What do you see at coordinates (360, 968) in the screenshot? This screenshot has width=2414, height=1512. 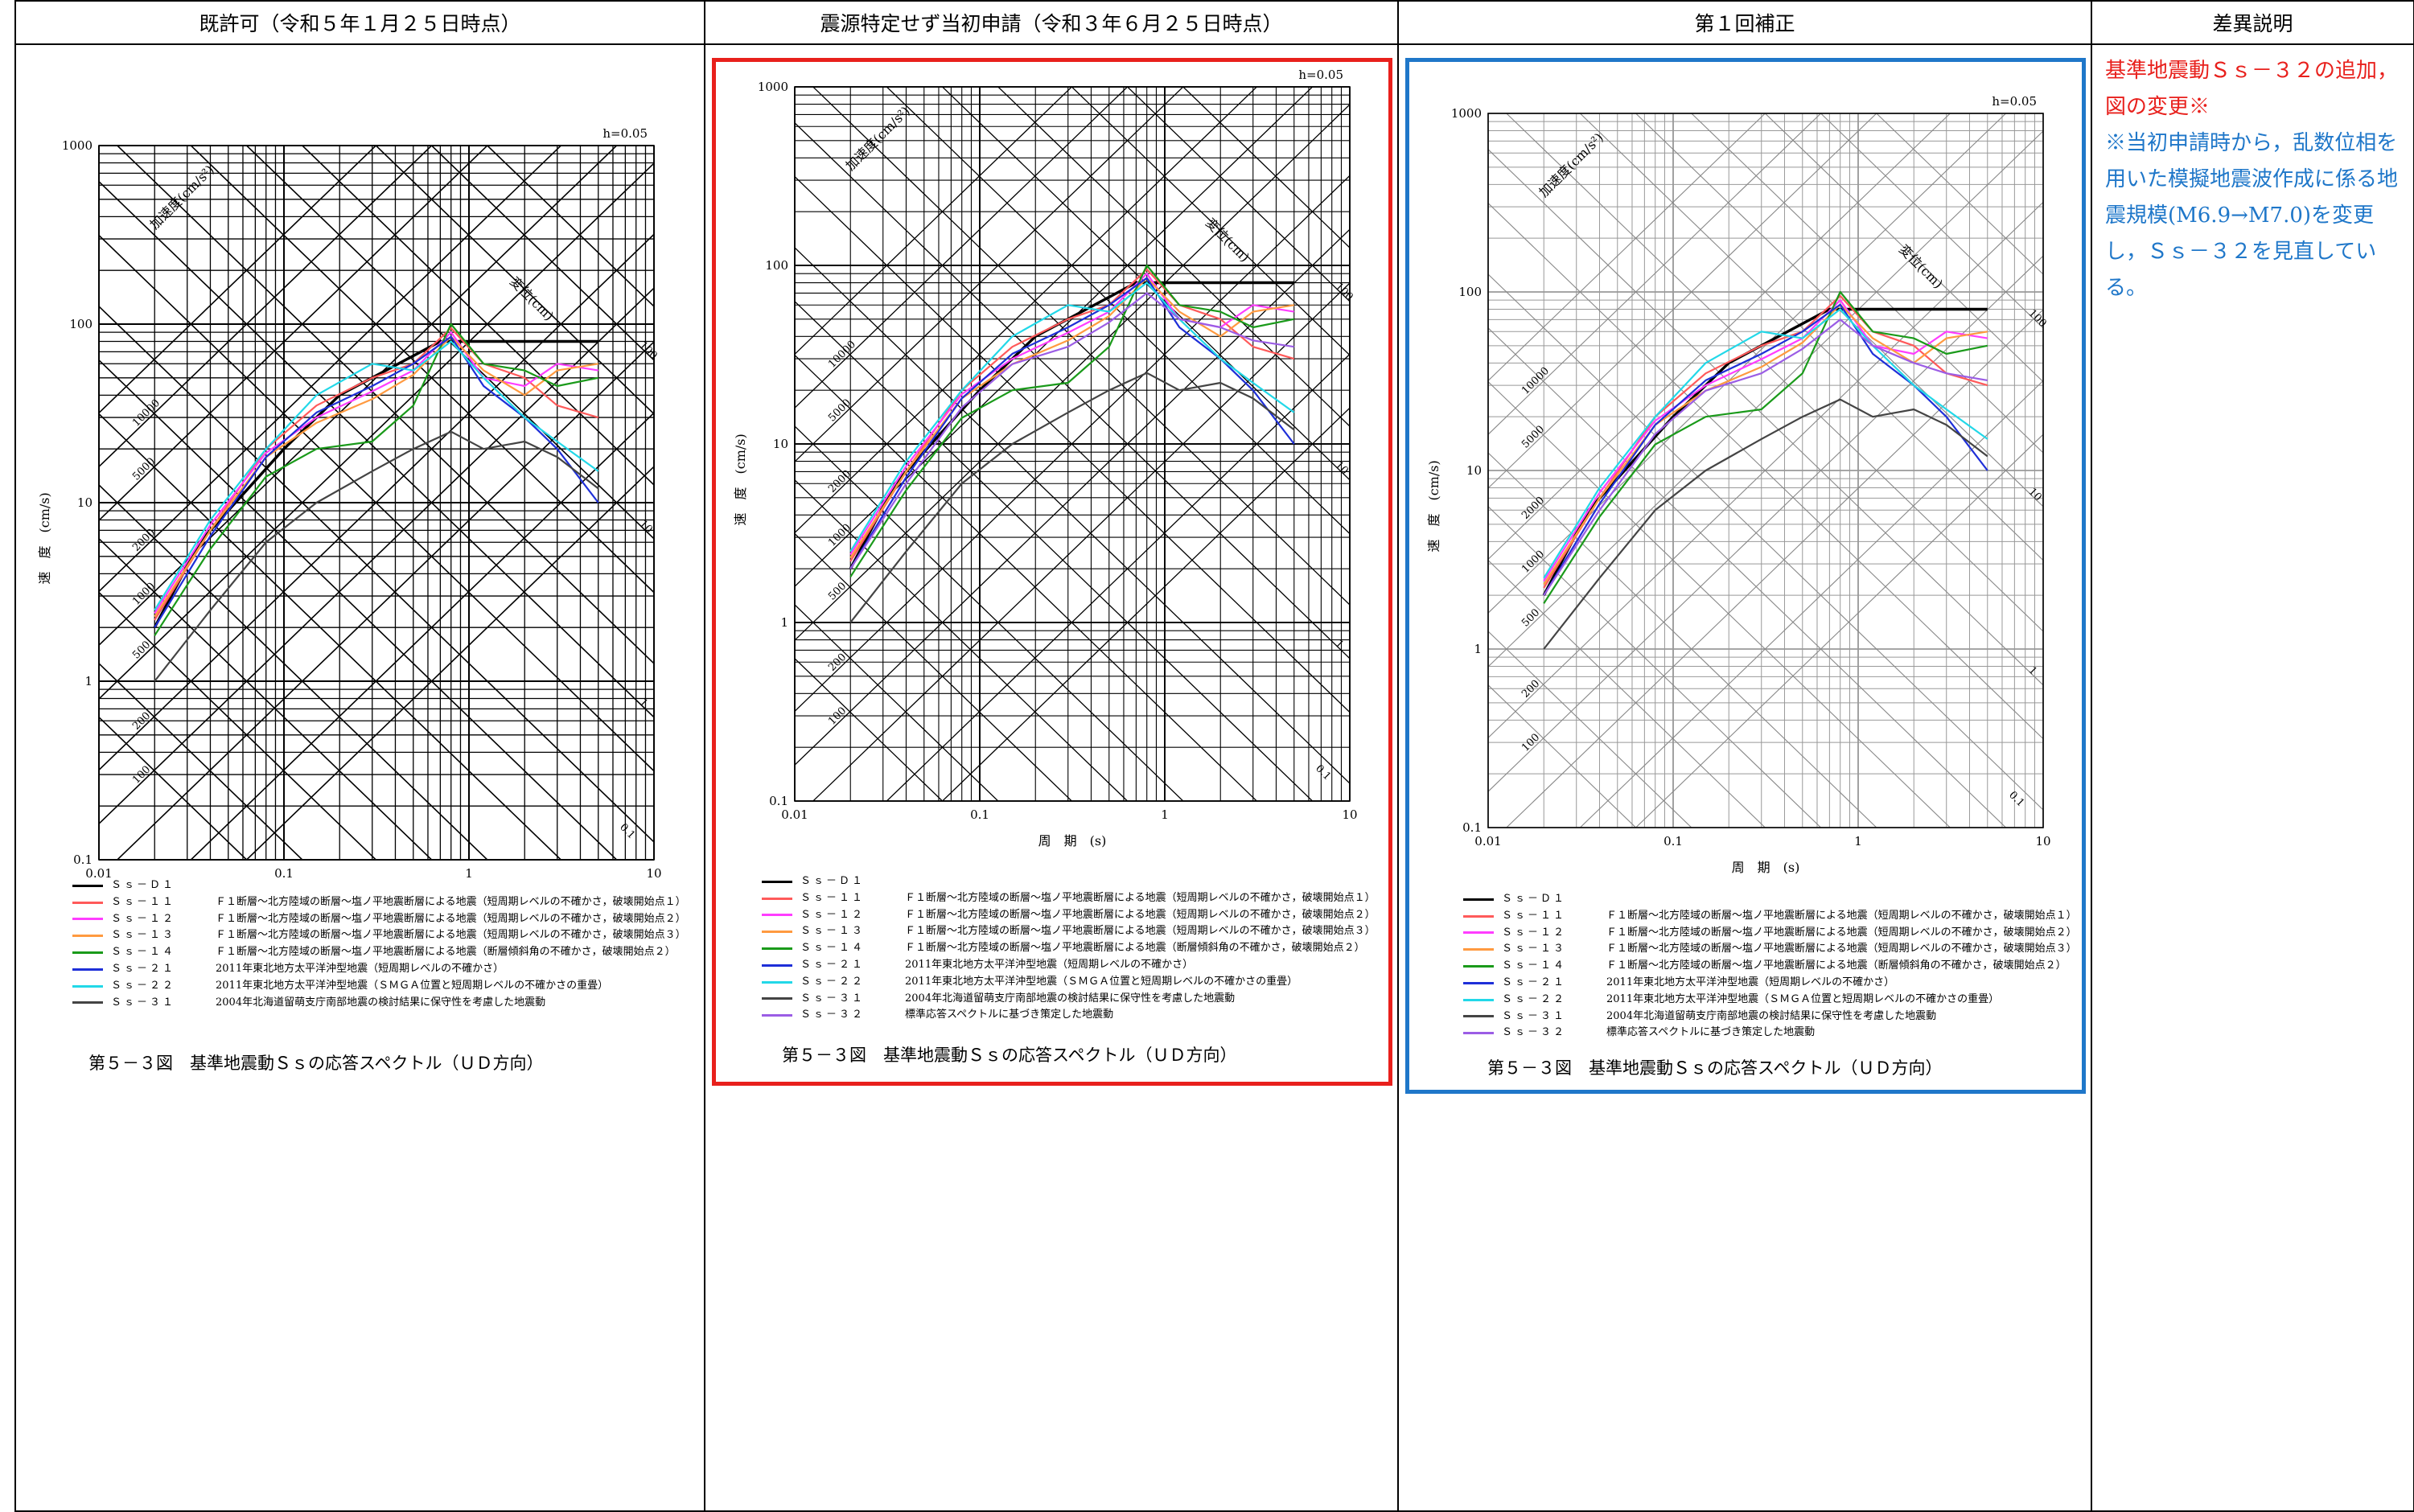 I see `legend-desc: 2011年東北地方太平洋沖型地震（短周期レベルの不確かさ）` at bounding box center [360, 968].